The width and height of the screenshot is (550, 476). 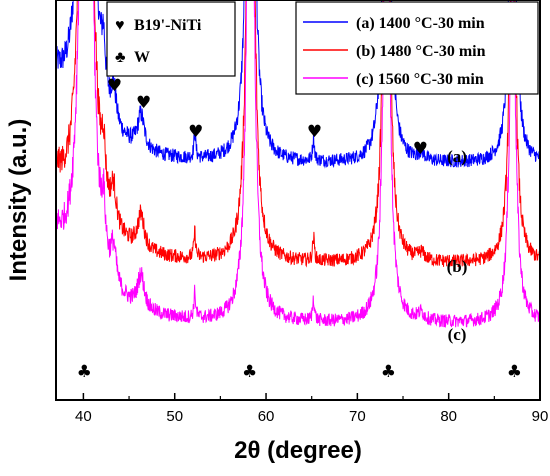 I want to click on phase-legend-box, so click(x=171, y=39).